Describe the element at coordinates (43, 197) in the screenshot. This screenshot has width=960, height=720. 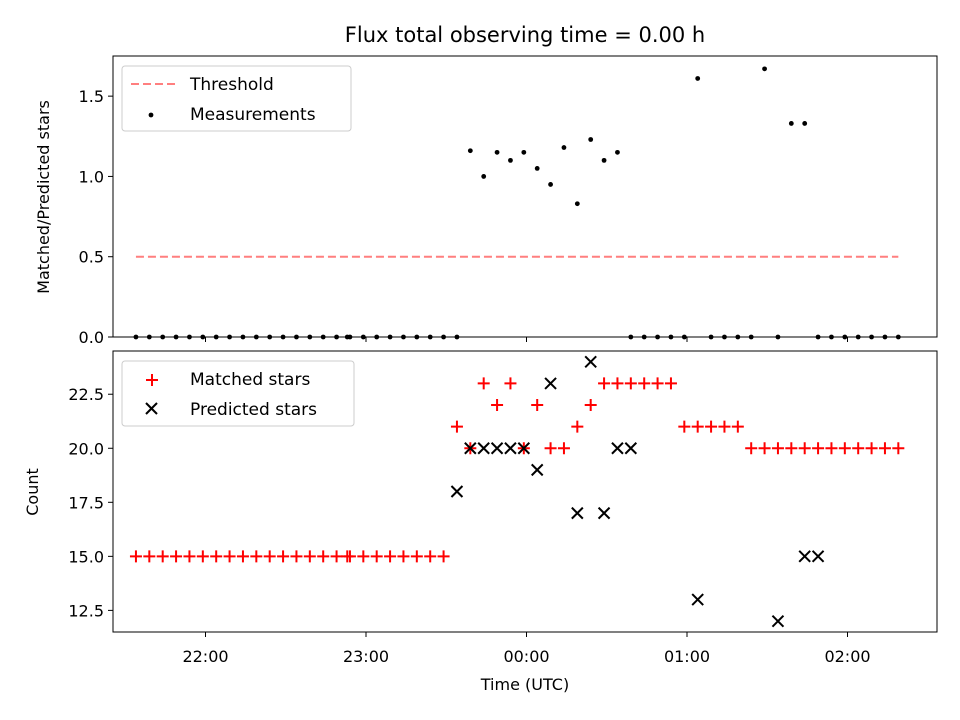
I see `top-y-axis-label: Matched/Predicted stars` at that location.